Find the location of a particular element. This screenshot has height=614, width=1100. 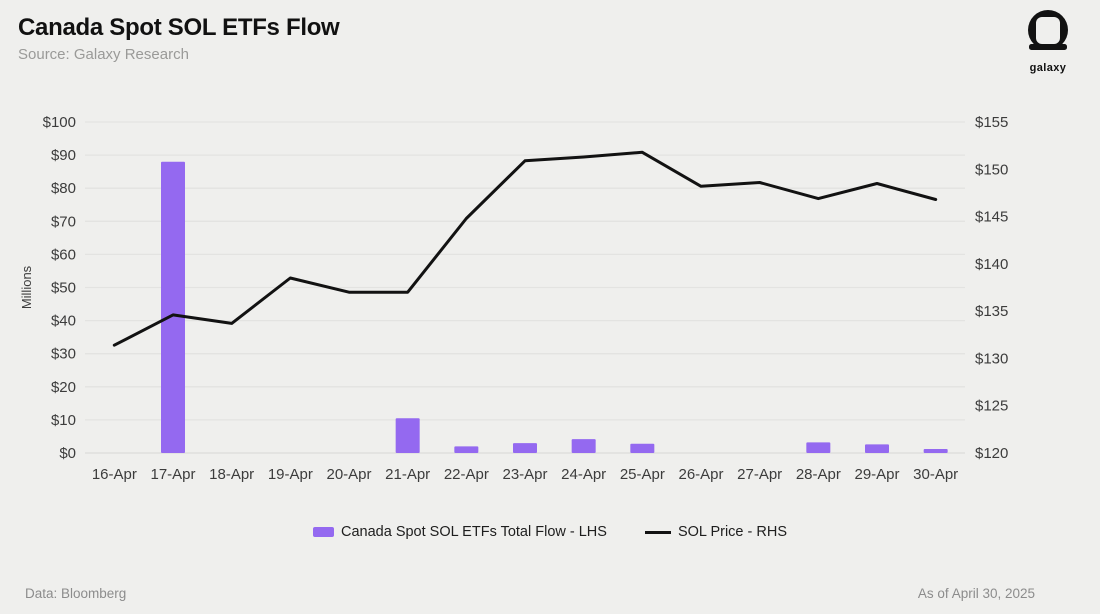

x-tick-label: 20-Apr is located at coordinates (348, 474).